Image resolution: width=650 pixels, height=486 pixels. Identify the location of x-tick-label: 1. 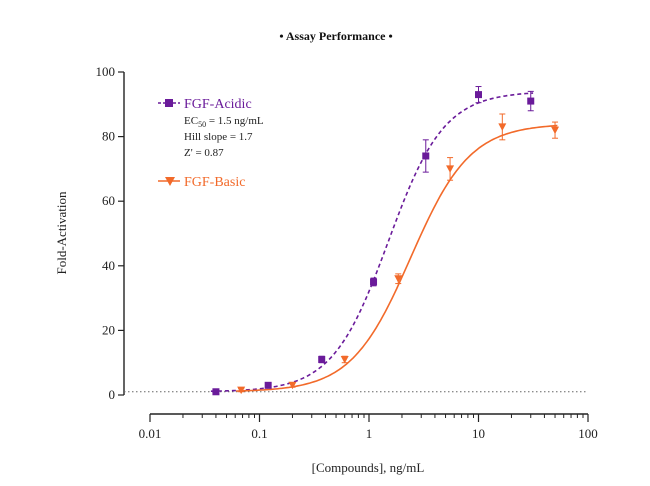
(369, 433).